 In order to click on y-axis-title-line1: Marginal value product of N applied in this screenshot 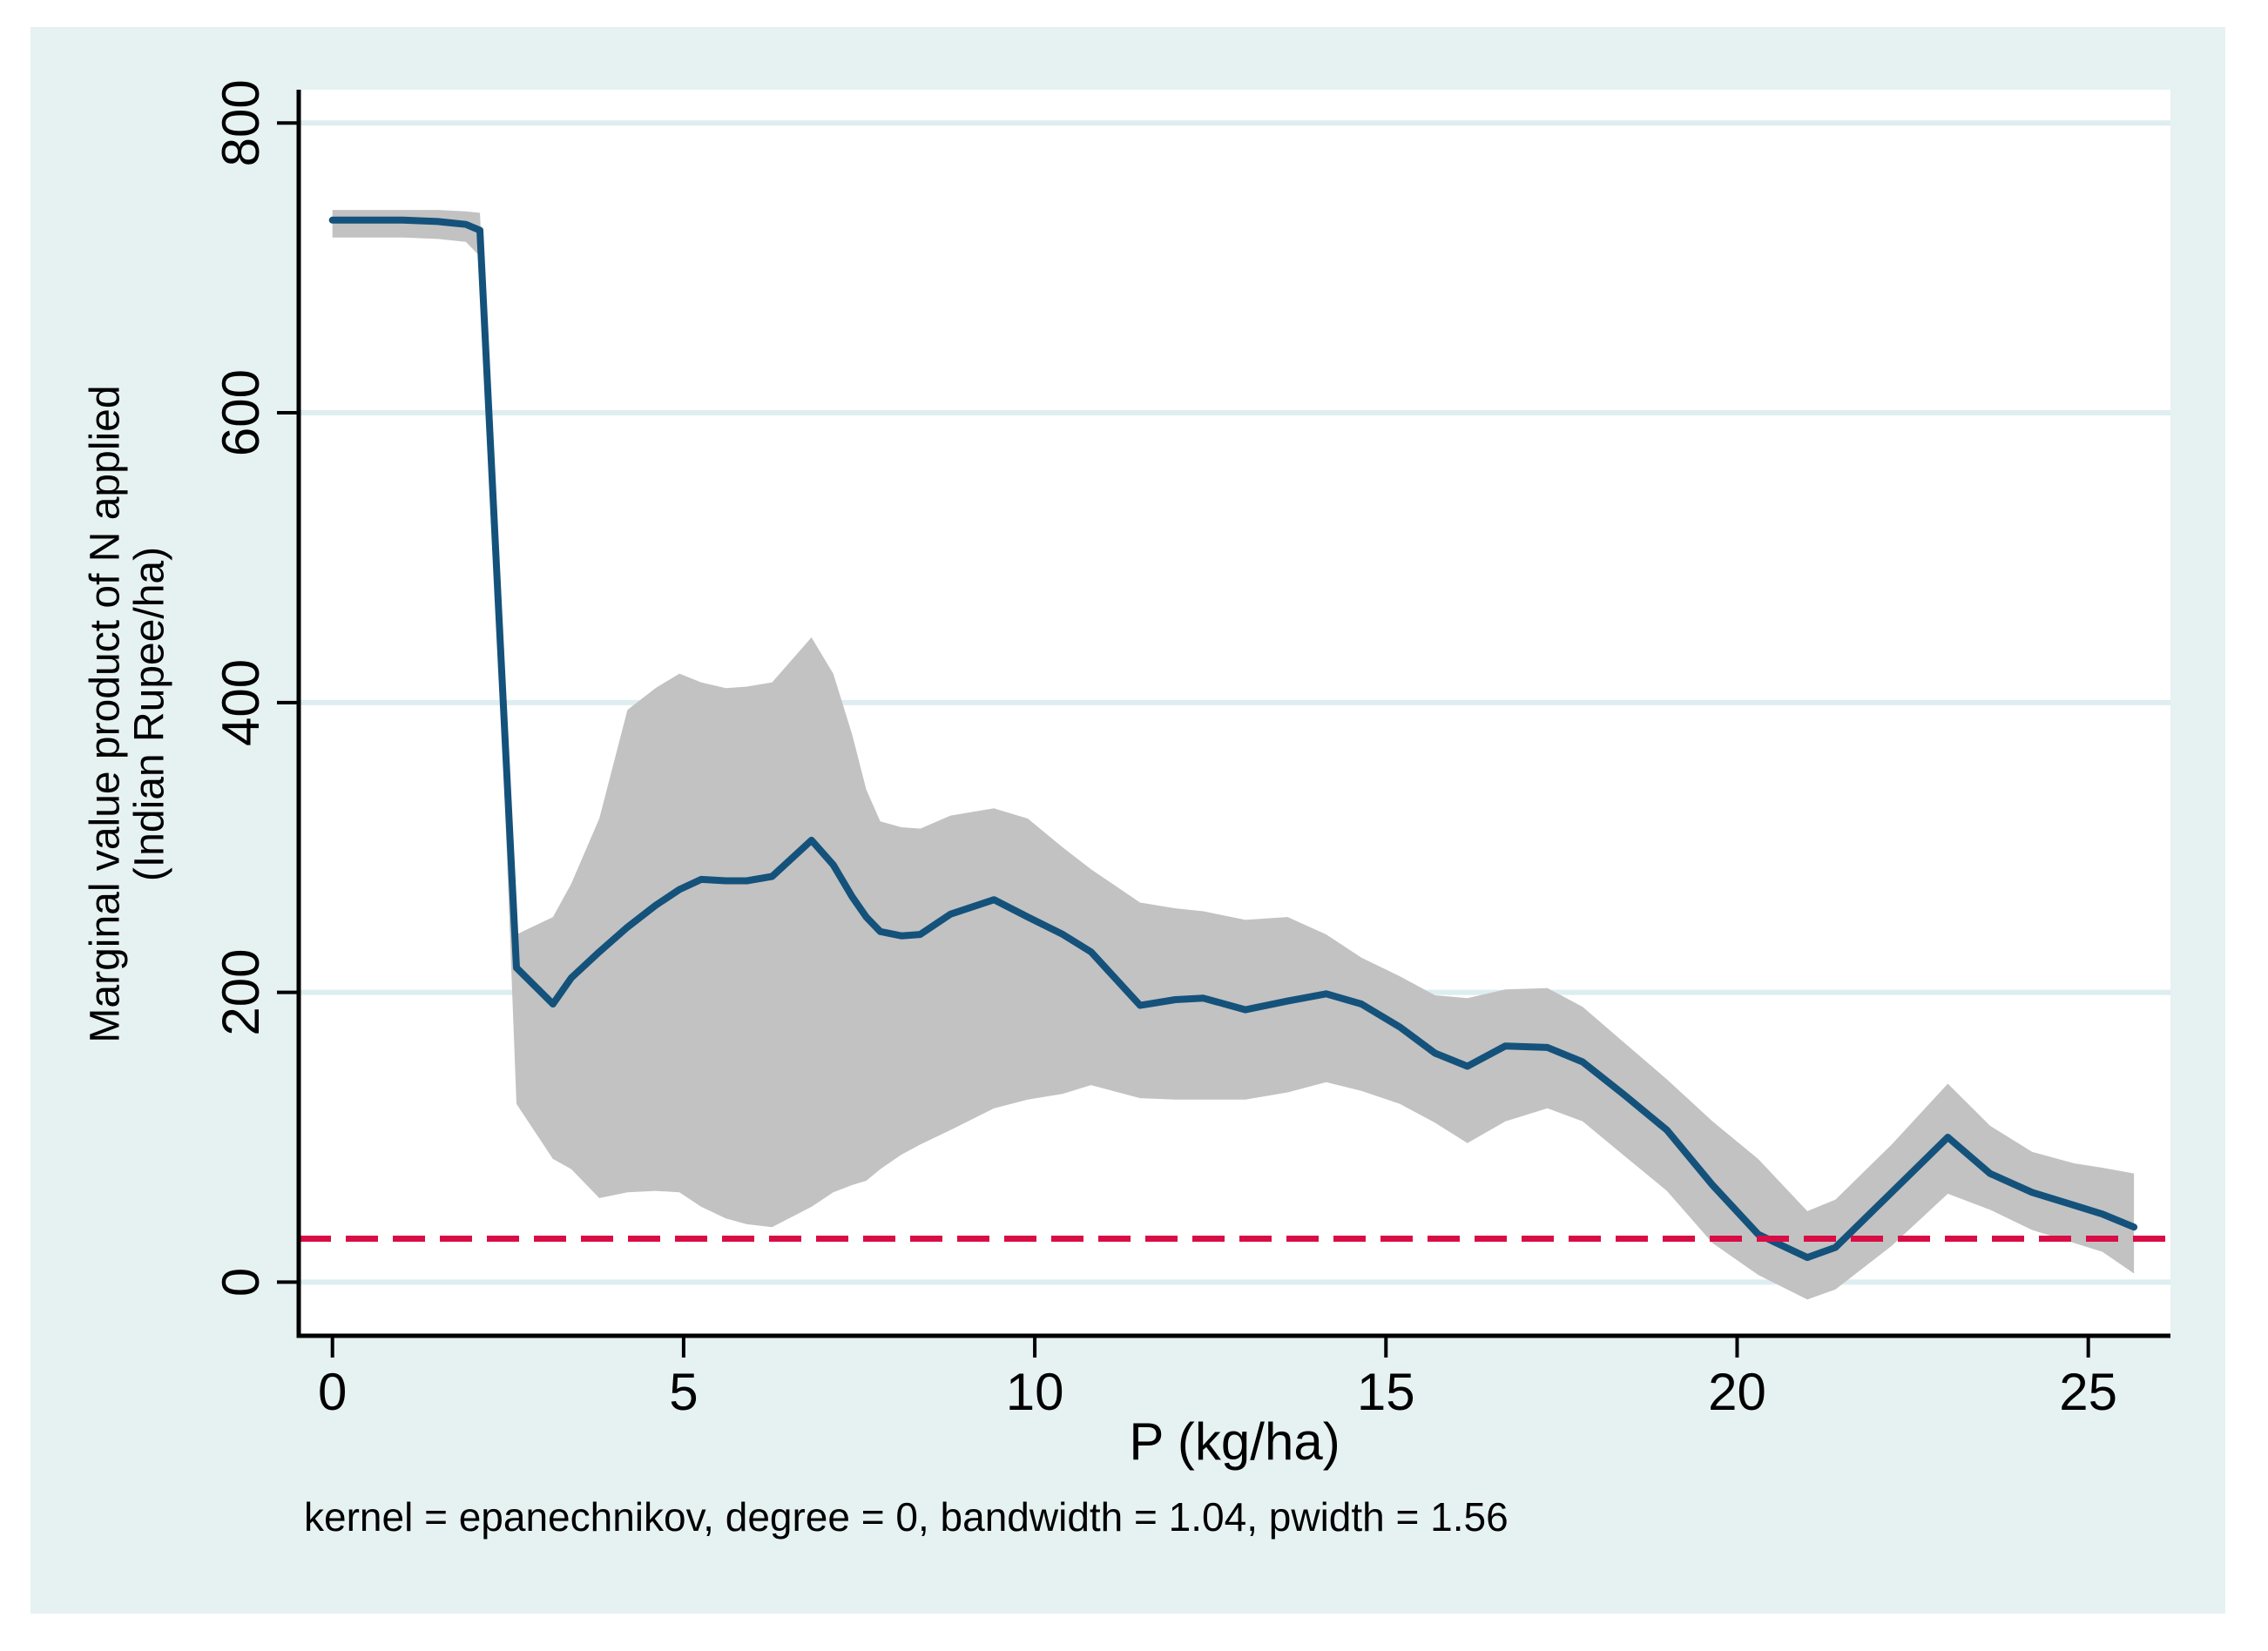, I will do `click(105, 714)`.